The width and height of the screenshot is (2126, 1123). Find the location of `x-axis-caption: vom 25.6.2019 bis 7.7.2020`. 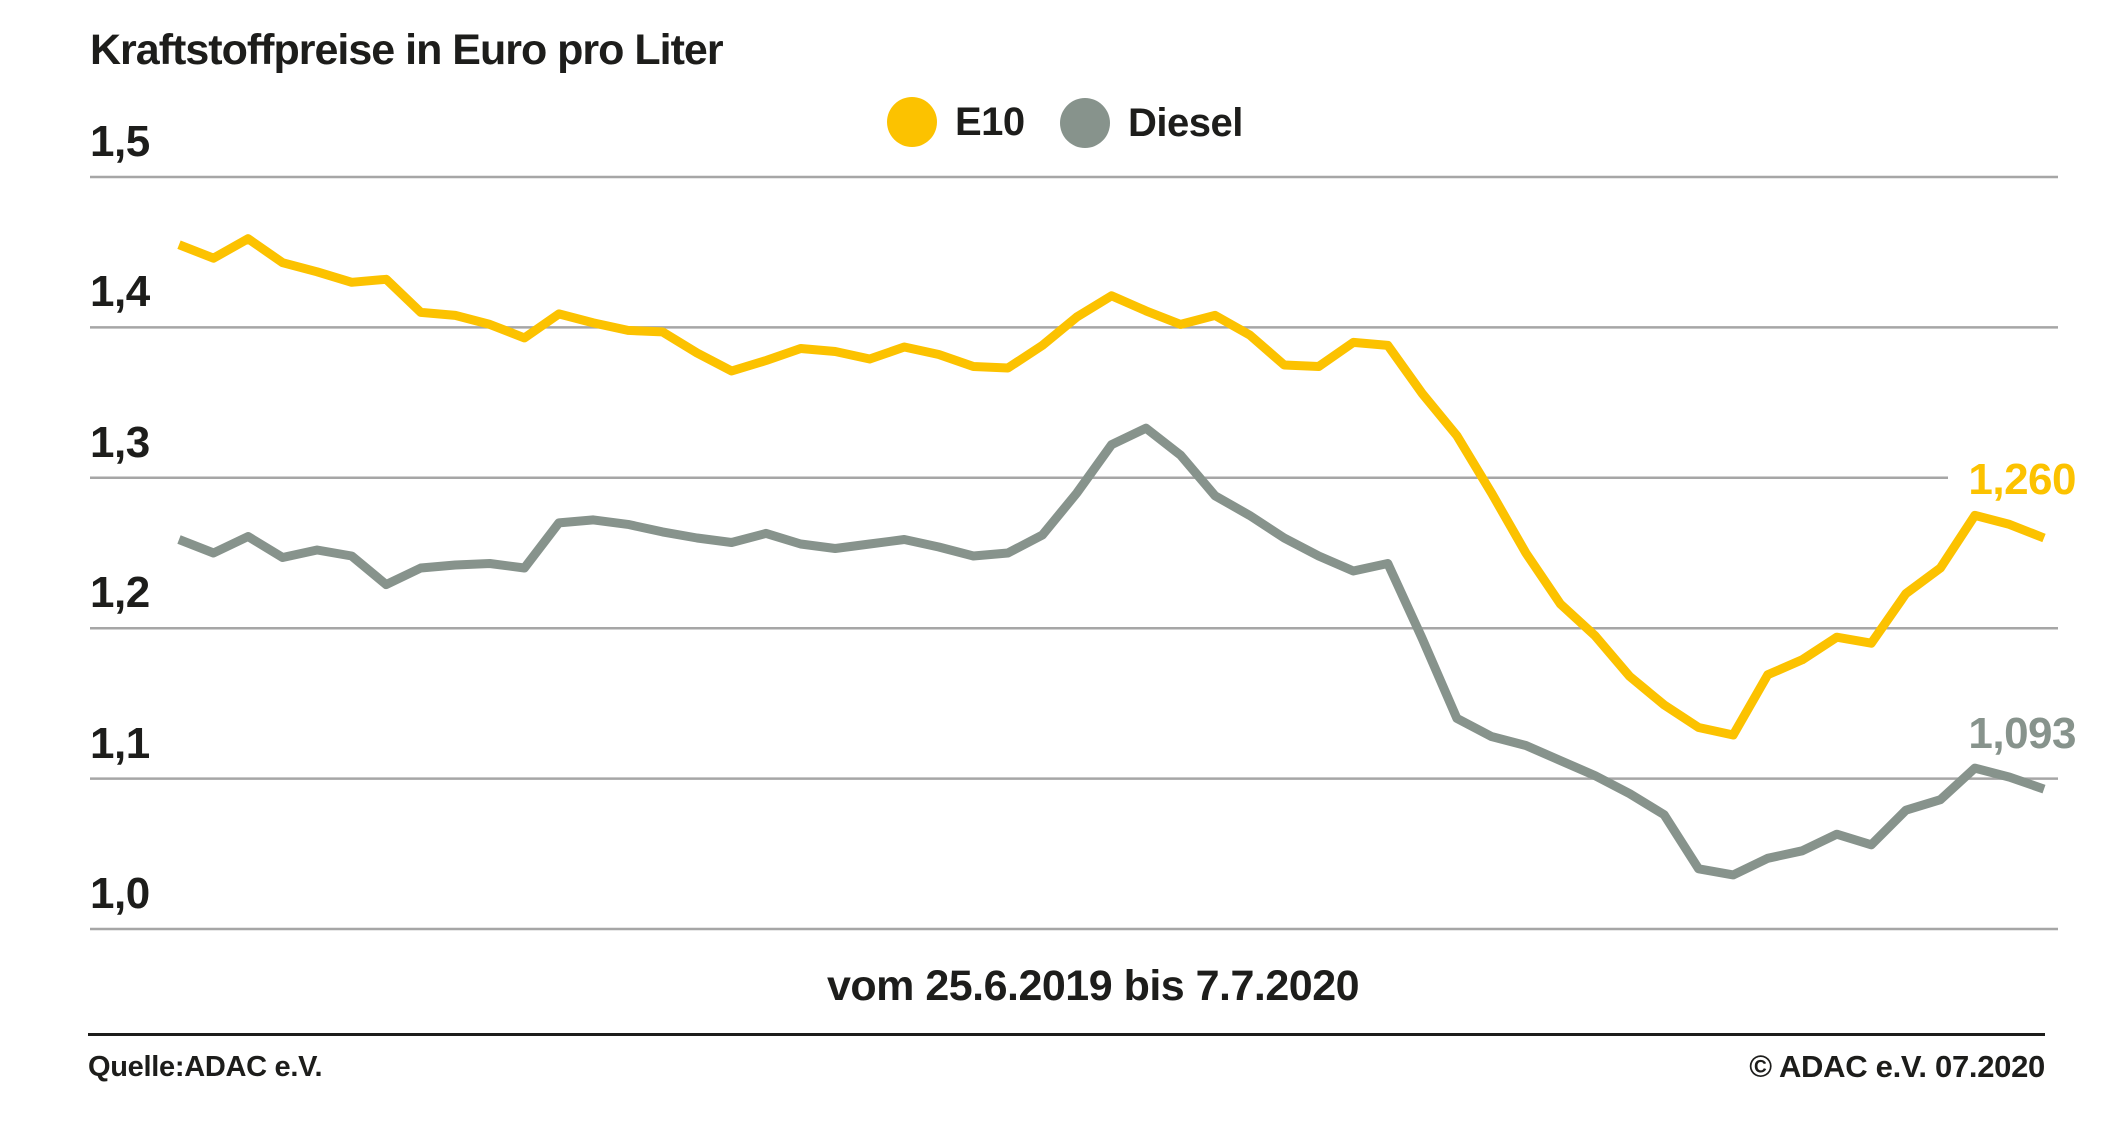

x-axis-caption: vom 25.6.2019 bis 7.7.2020 is located at coordinates (1093, 986).